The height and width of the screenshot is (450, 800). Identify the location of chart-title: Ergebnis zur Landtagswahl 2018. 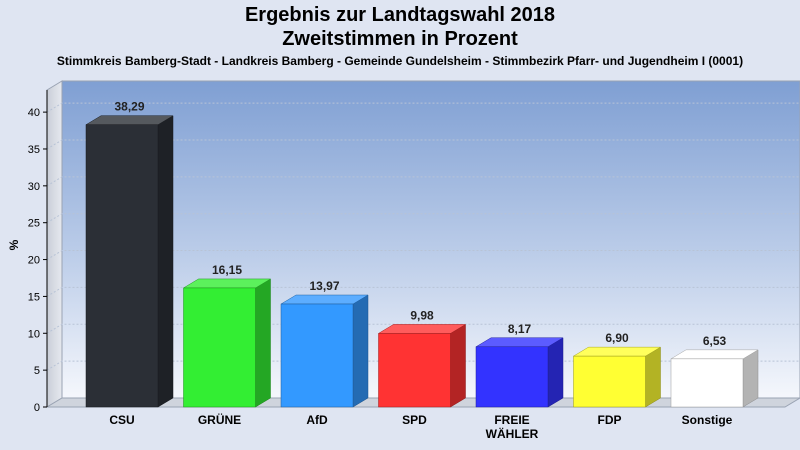
(400, 15).